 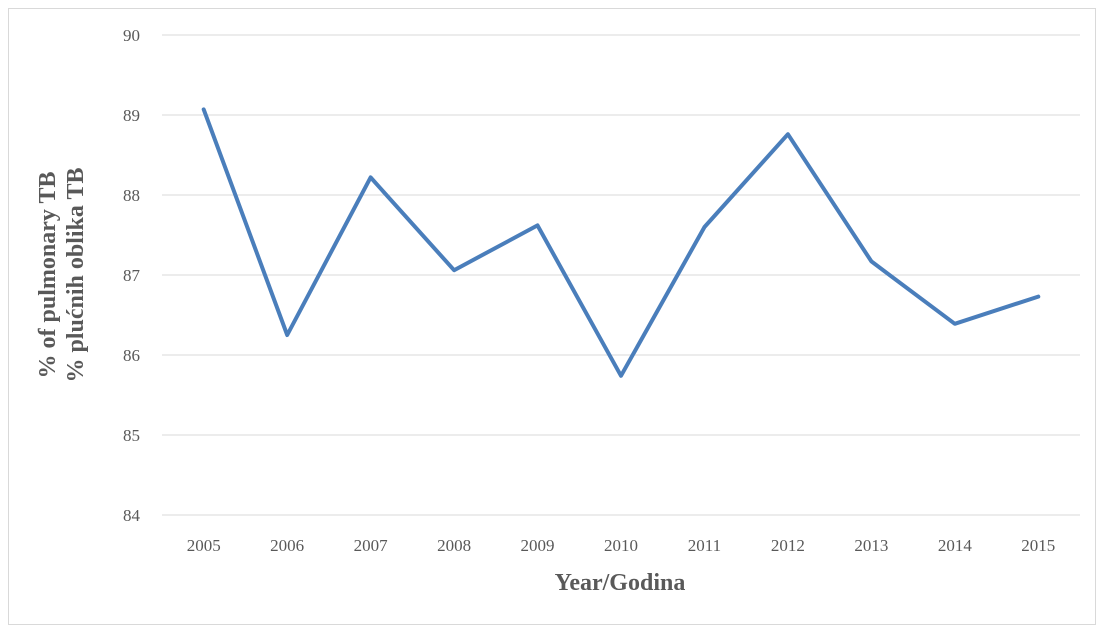 I want to click on x-tick-label-2015: 2015, so click(x=1038, y=545).